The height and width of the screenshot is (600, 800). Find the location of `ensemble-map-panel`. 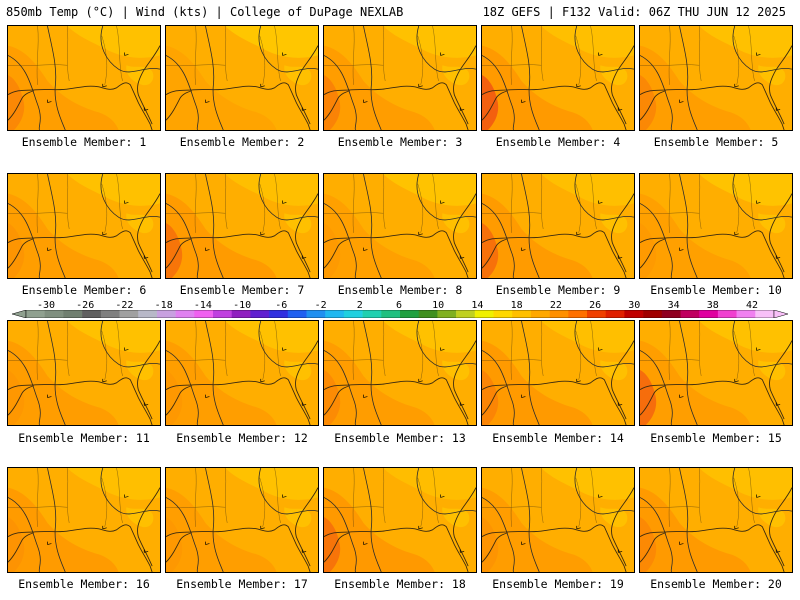

ensemble-map-panel is located at coordinates (400, 520).